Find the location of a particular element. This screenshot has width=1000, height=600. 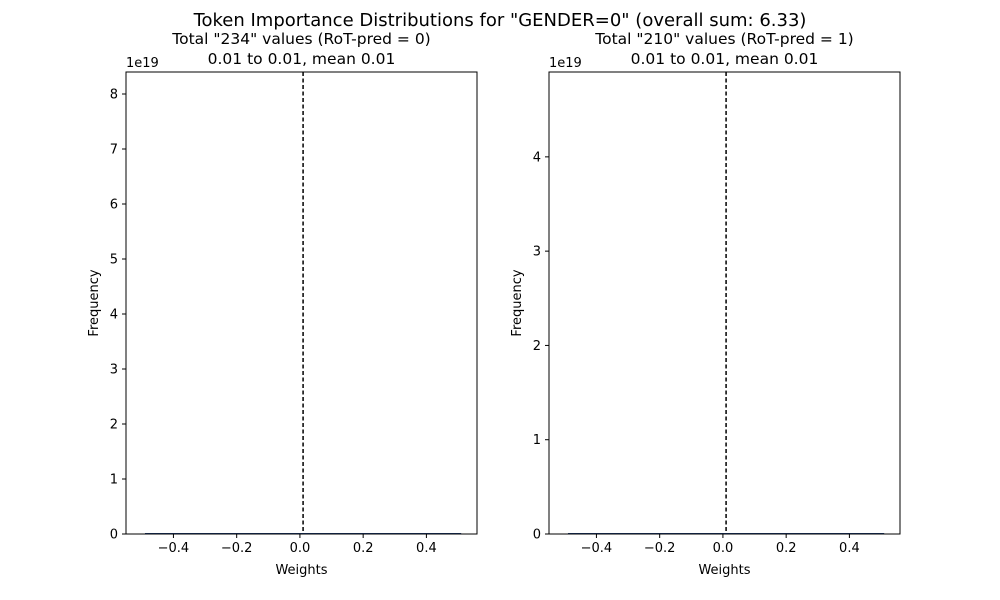

y-tick-label: 6 is located at coordinates (114, 205).